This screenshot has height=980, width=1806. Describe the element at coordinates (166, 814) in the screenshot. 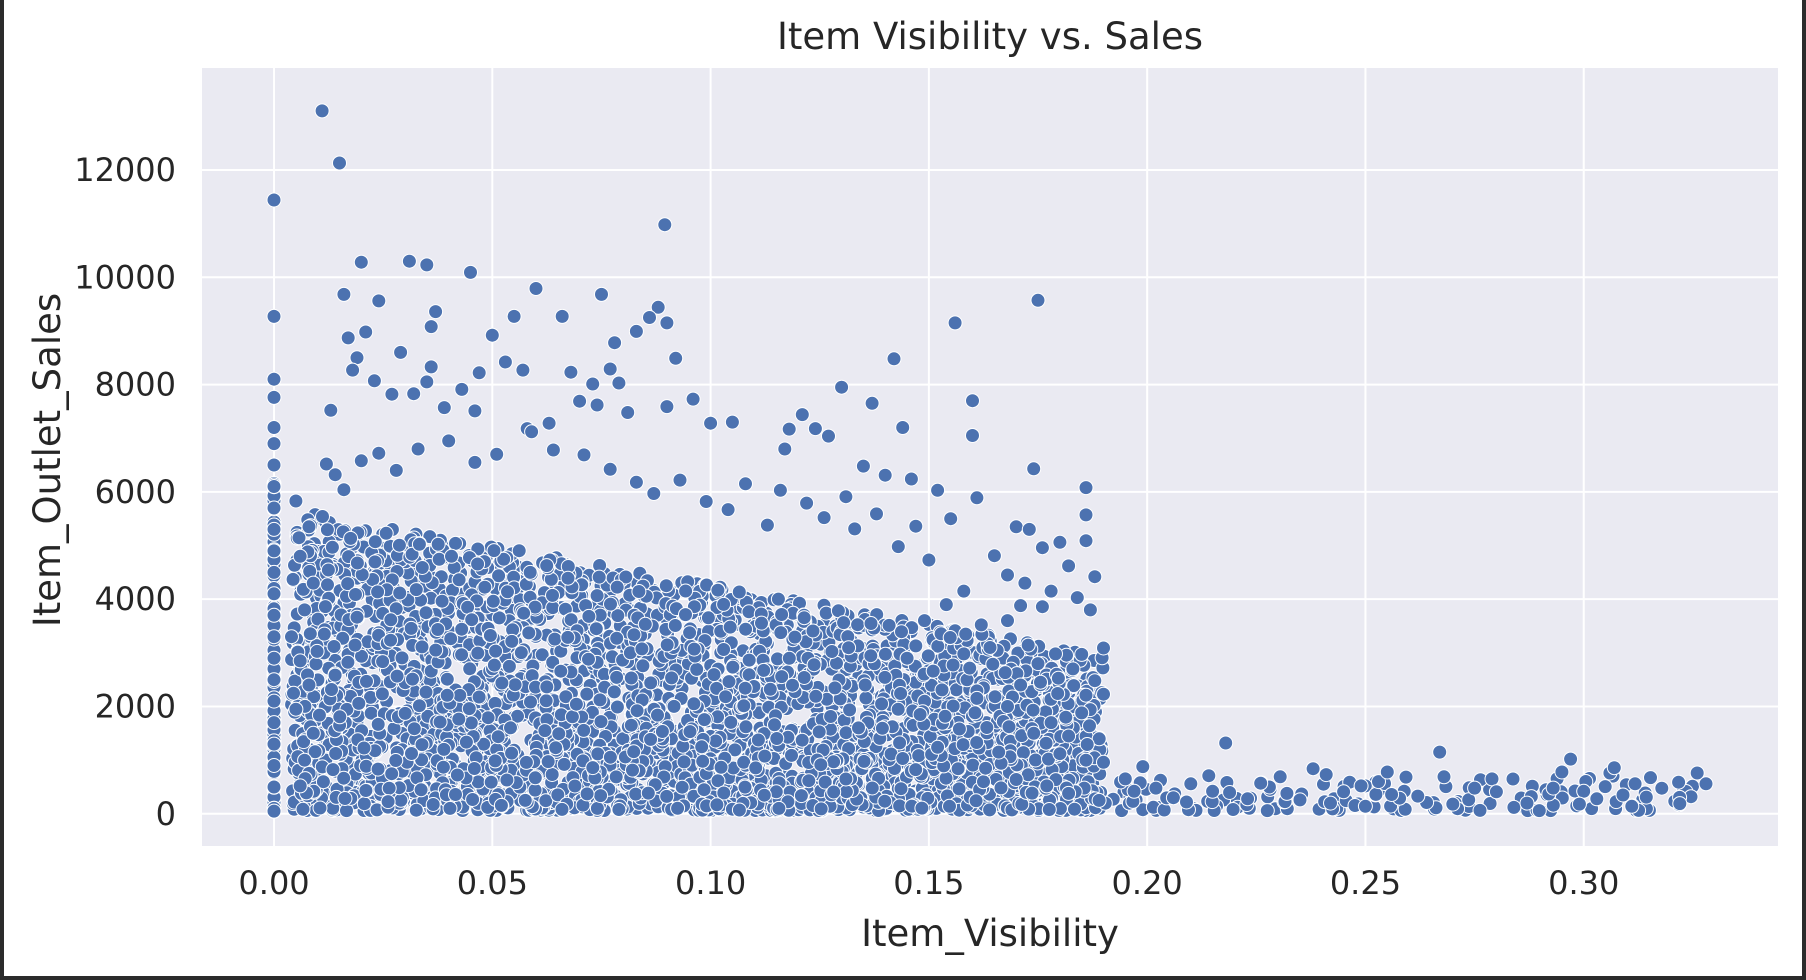

I see `y-tick-label: 0` at that location.